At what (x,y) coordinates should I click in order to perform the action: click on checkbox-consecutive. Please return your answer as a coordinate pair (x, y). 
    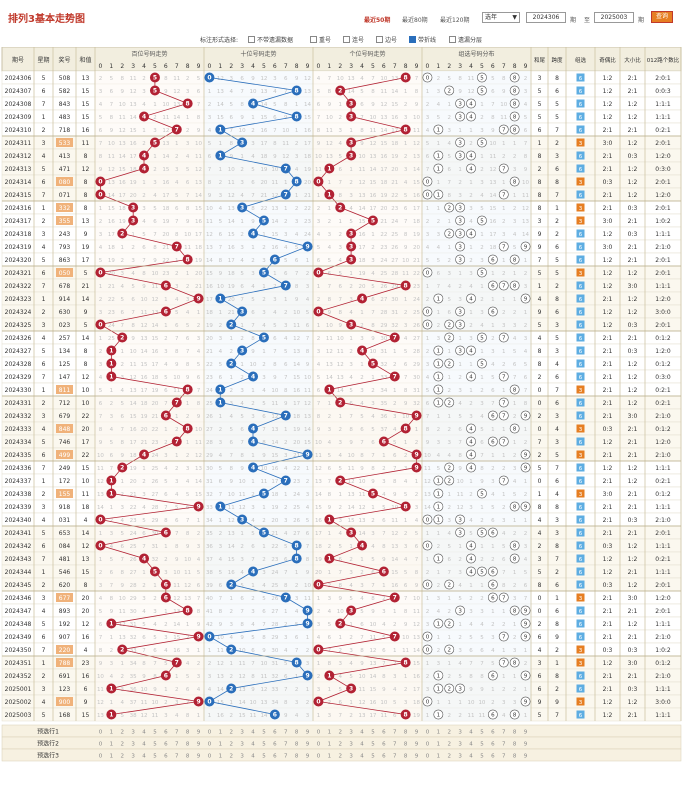
    Looking at the image, I should click on (346, 39).